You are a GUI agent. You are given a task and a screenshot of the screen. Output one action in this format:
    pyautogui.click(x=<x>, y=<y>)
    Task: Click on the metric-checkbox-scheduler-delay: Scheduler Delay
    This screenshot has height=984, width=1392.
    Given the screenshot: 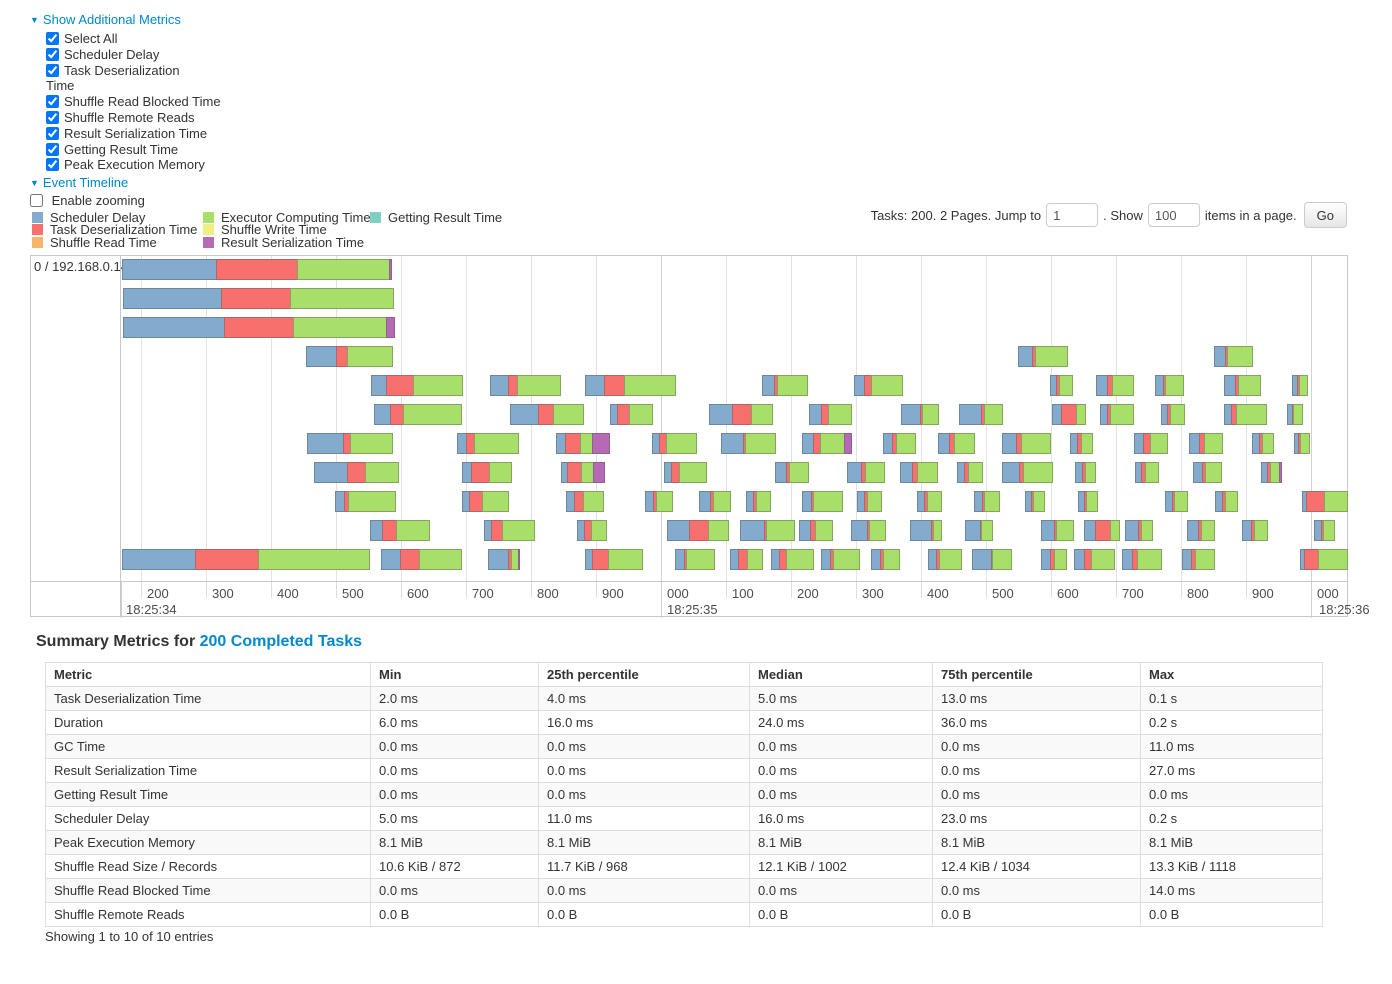 What is the action you would take?
    pyautogui.click(x=146, y=55)
    